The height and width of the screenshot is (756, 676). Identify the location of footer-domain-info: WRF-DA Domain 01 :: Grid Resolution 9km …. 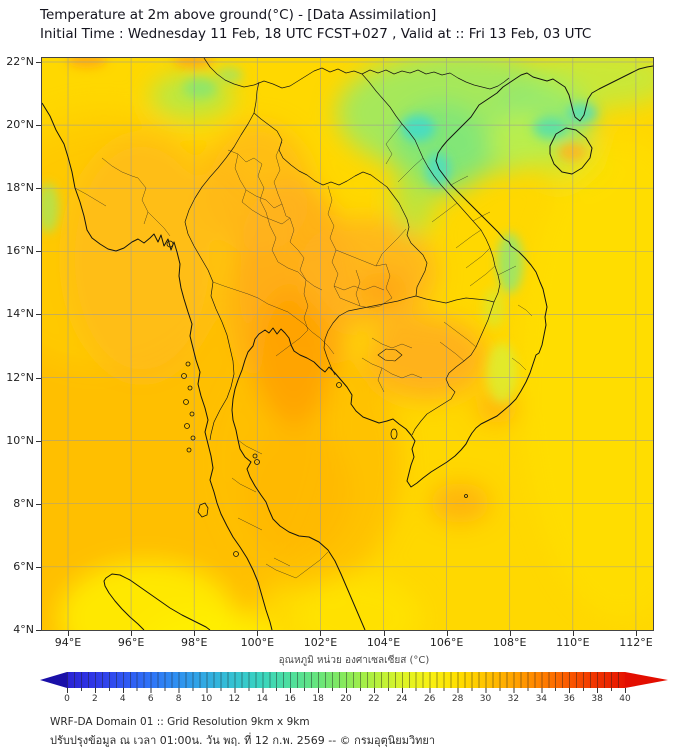
(180, 722).